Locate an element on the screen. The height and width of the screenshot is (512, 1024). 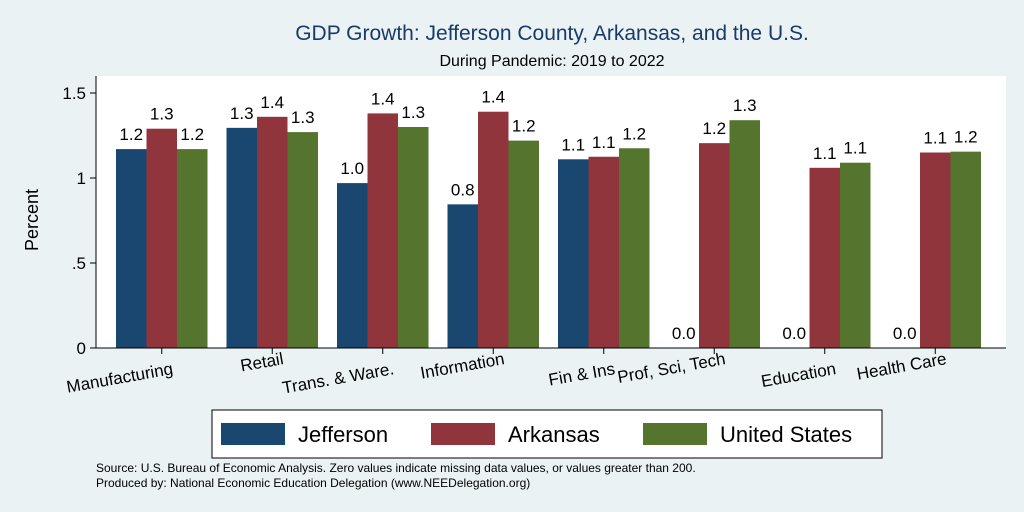
legend-label-united-states: United States is located at coordinates (786, 434).